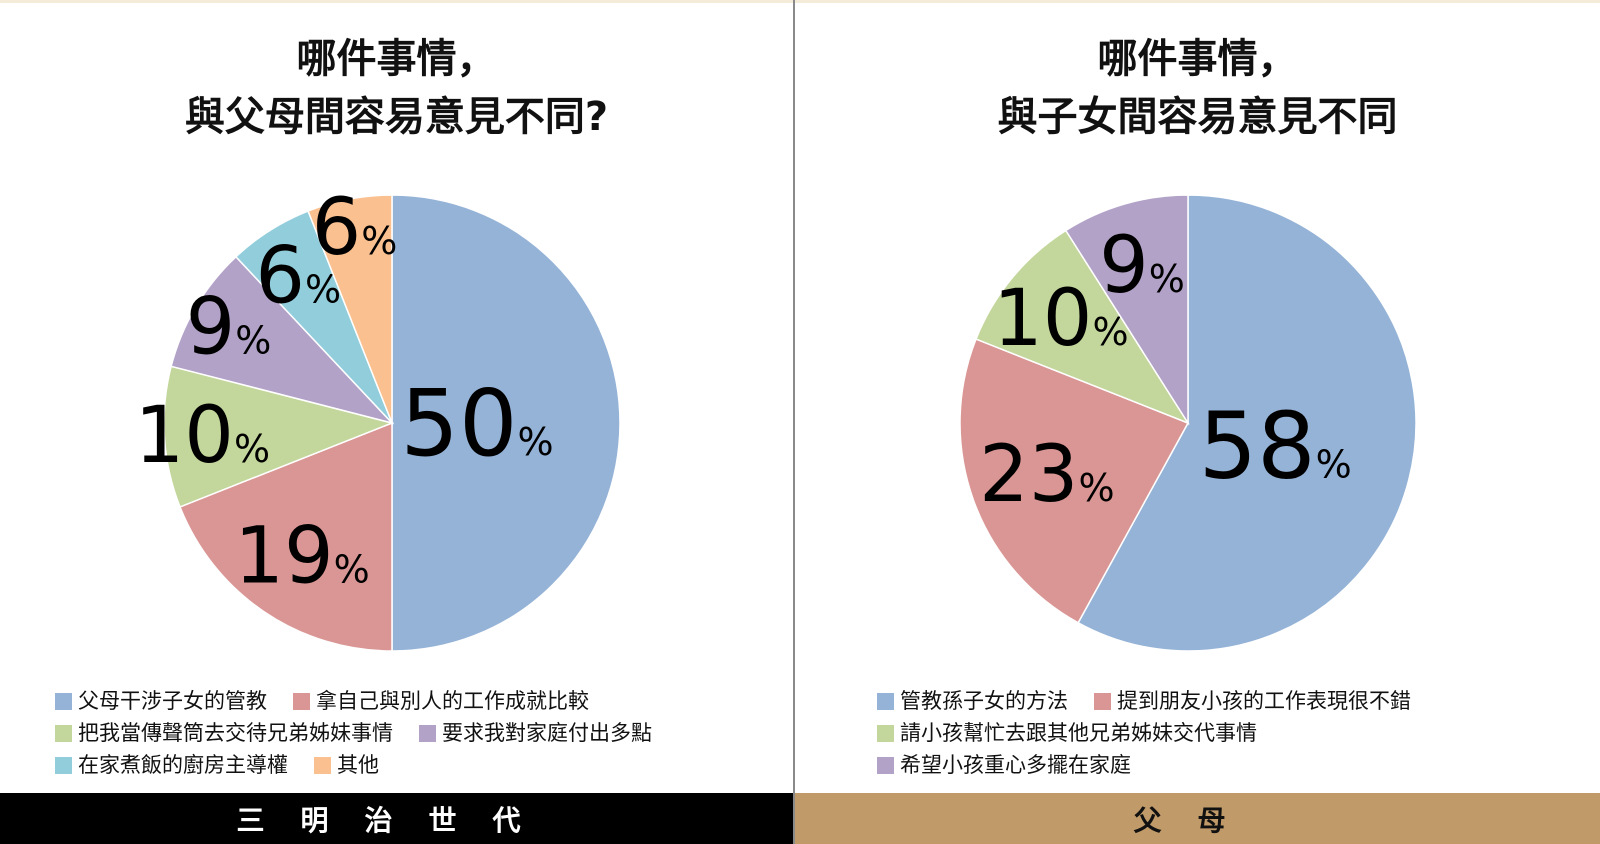 This screenshot has width=1600, height=844. Describe the element at coordinates (1157, 765) in the screenshot. I see `legend-row: 希望小孩重心多擺在家庭` at that location.